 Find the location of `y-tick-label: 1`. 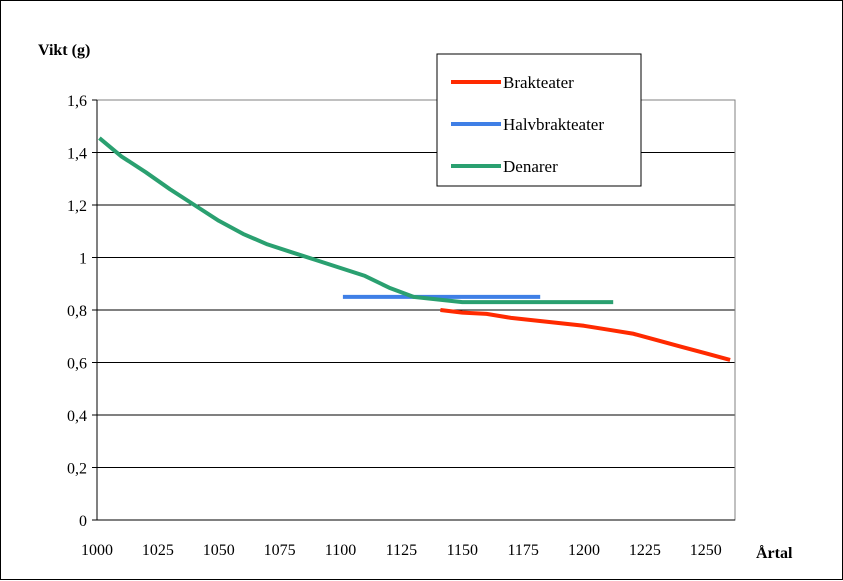

y-tick-label: 1 is located at coordinates (83, 259).